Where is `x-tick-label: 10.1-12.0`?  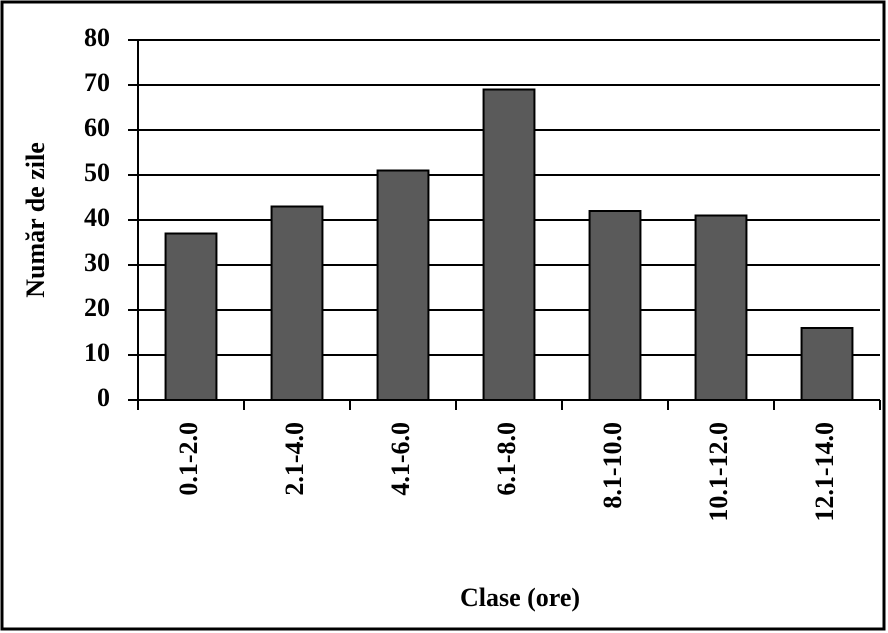
x-tick-label: 10.1-12.0 is located at coordinates (718, 472).